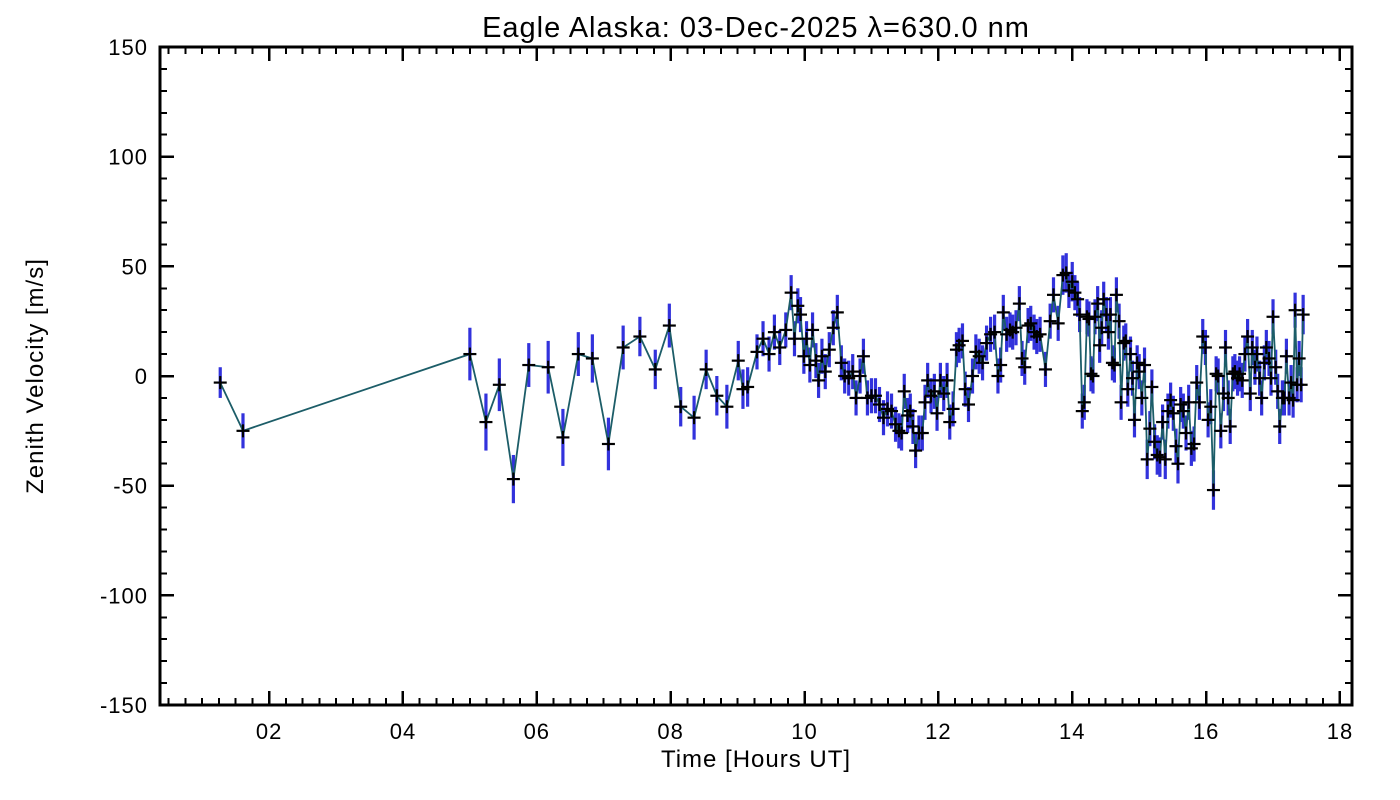  Describe the element at coordinates (756, 759) in the screenshot. I see `x-axis-label: Time [Hours UT]` at that location.